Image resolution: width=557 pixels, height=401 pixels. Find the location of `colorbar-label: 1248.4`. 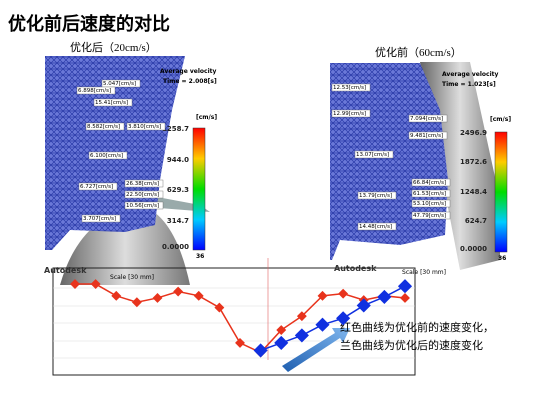

colorbar-label: 1248.4 is located at coordinates (473, 192).